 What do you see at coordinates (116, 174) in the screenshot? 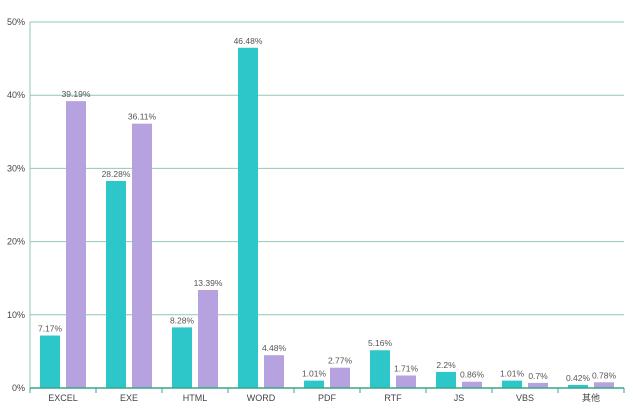
I see `data-label: 28.28%` at bounding box center [116, 174].